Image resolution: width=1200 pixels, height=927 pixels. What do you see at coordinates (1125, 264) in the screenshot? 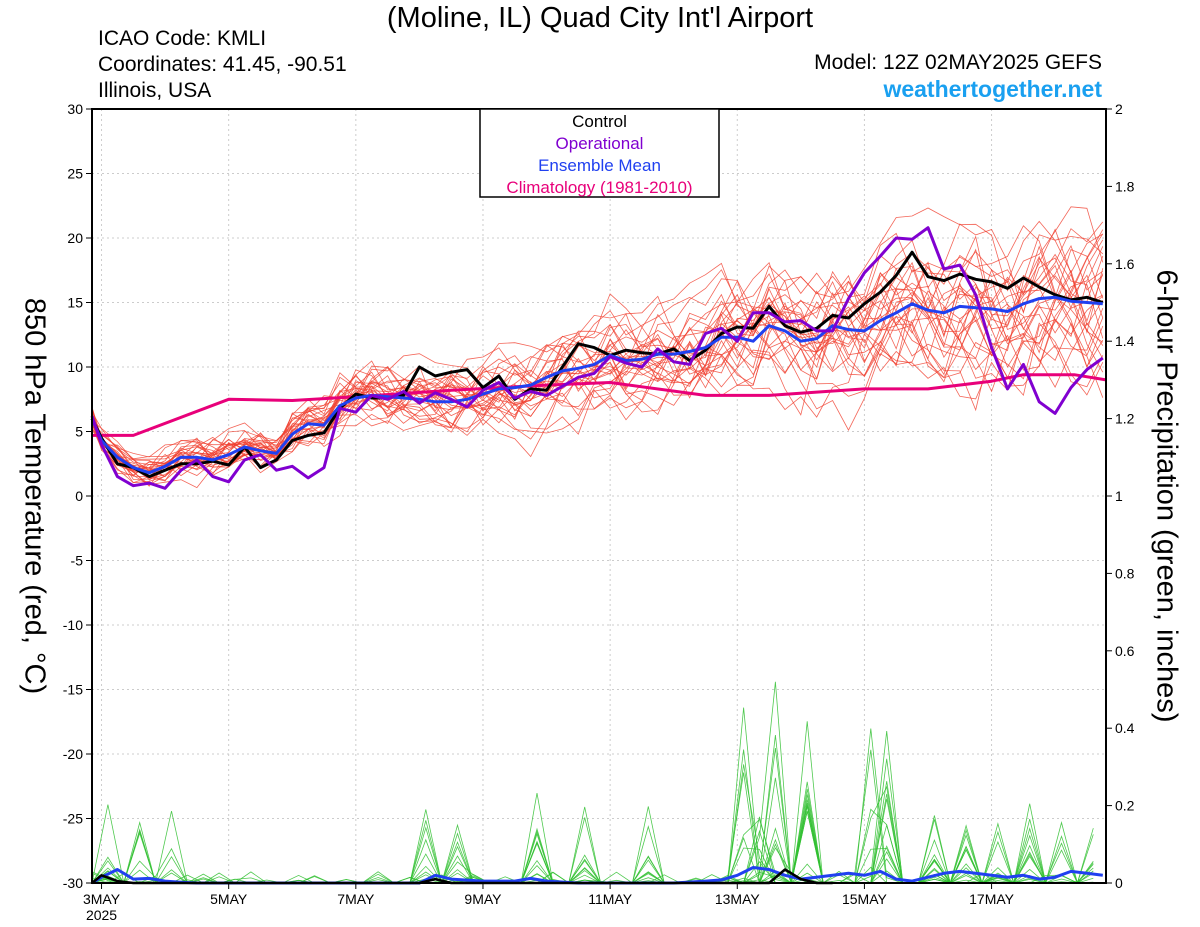
I see `y-tick-label-right: 1.6` at bounding box center [1125, 264].